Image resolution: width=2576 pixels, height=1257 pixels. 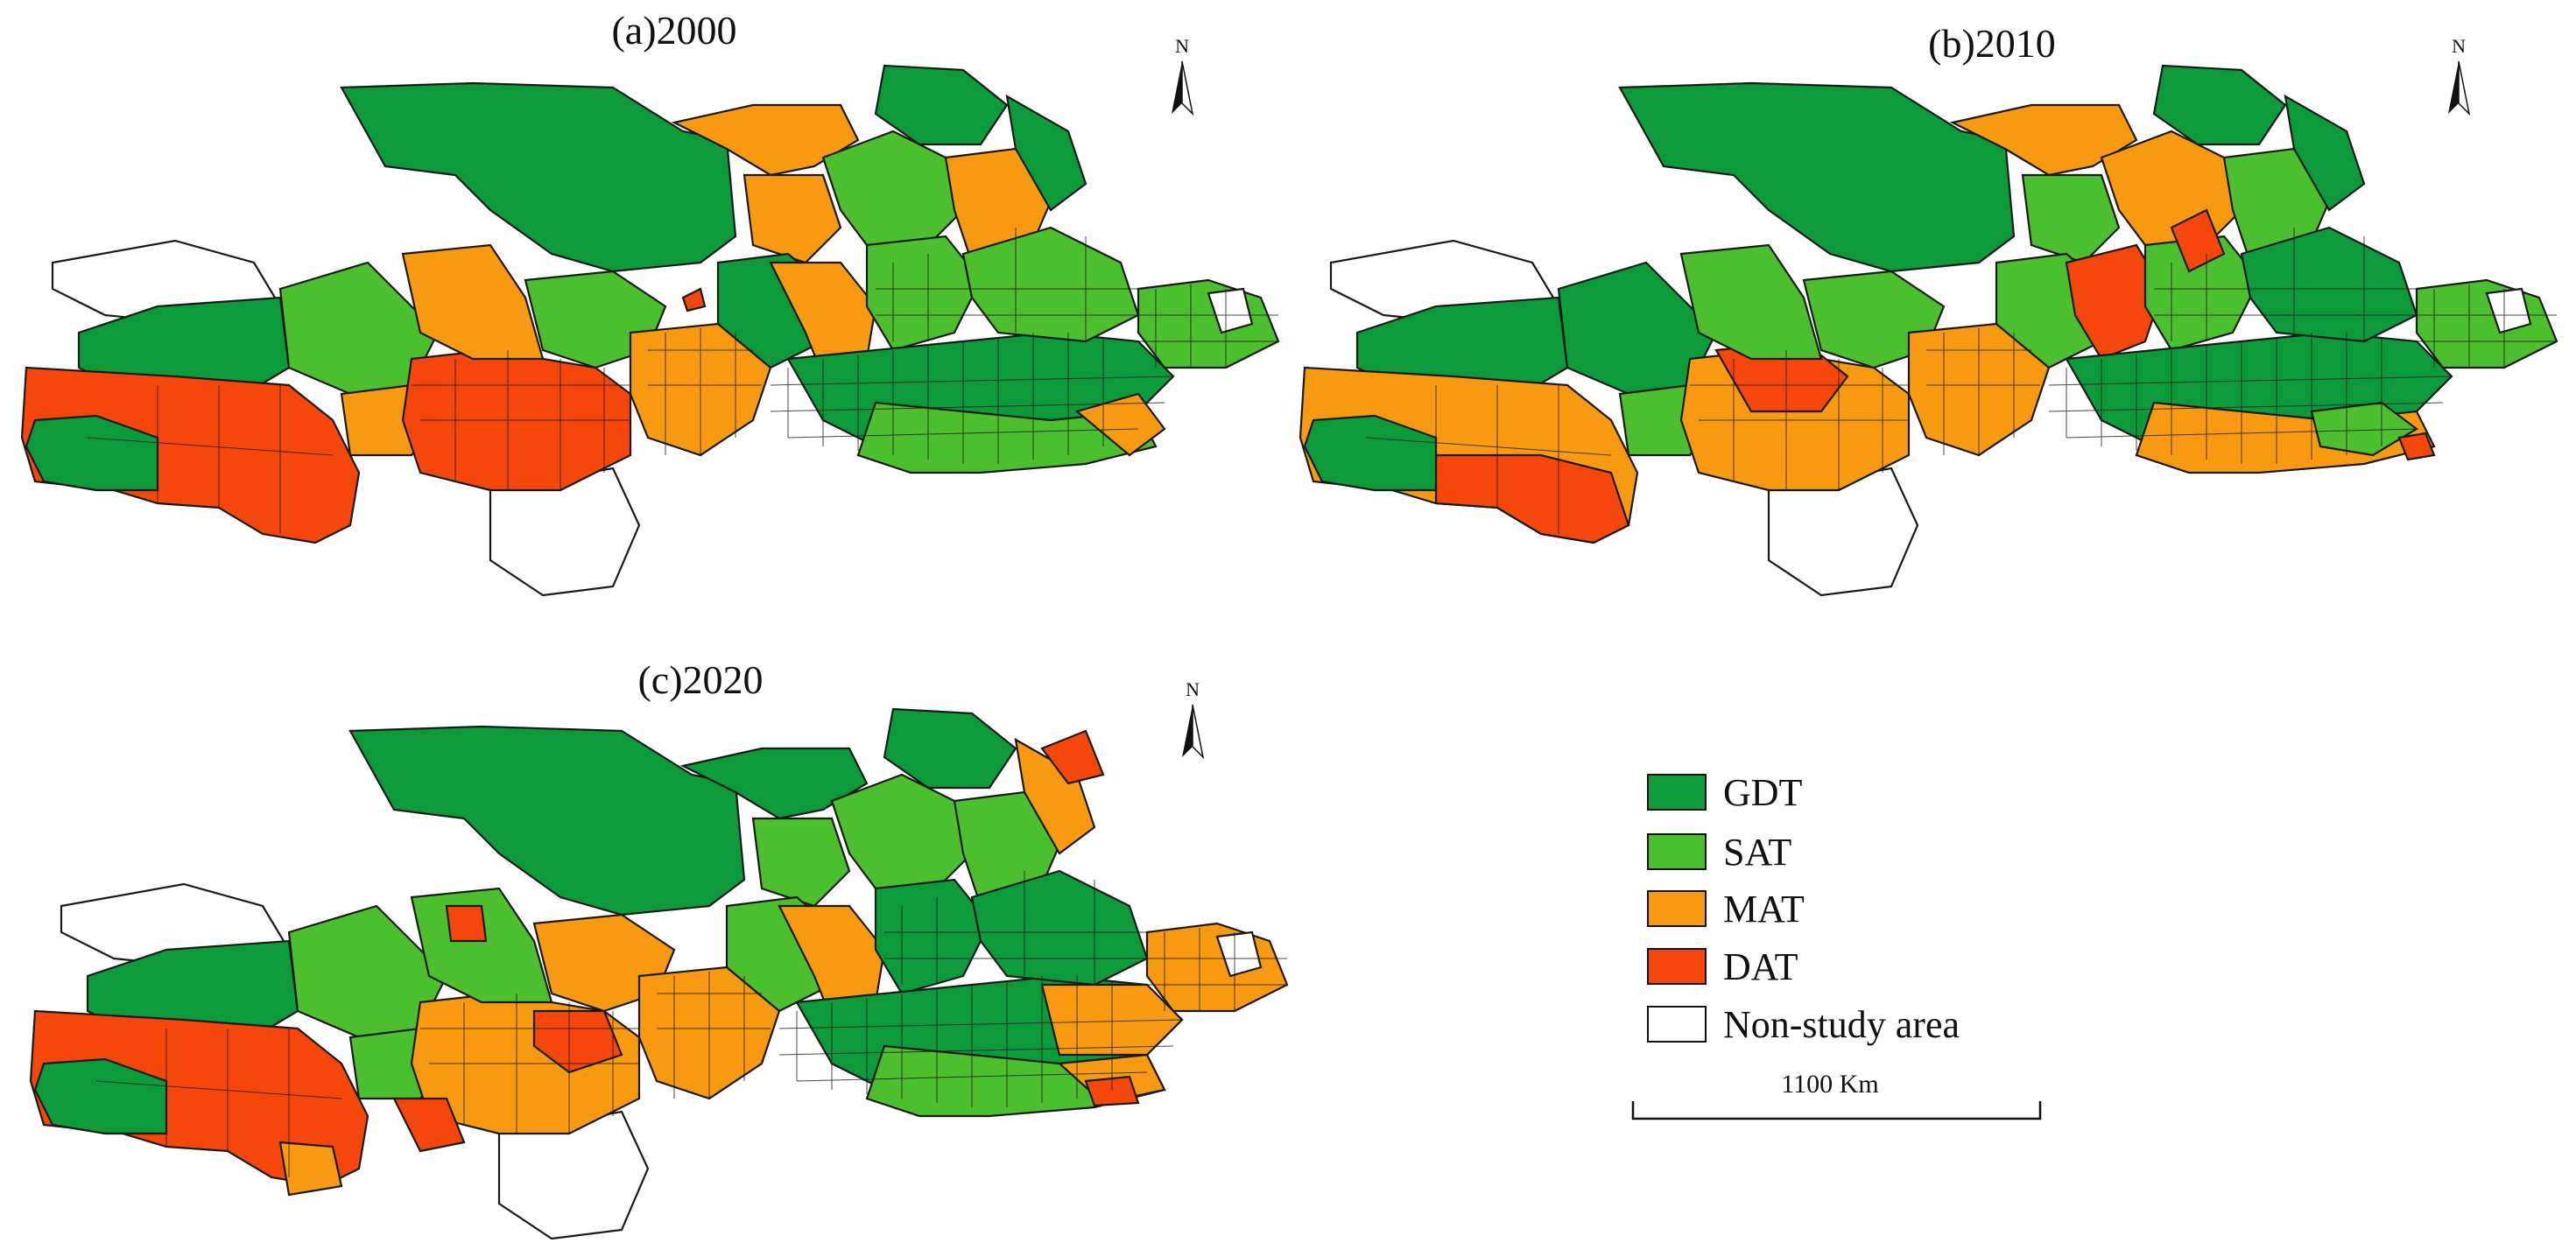 I want to click on legend: GDT SAT MAT DAT Non-study area, so click(x=1803, y=908).